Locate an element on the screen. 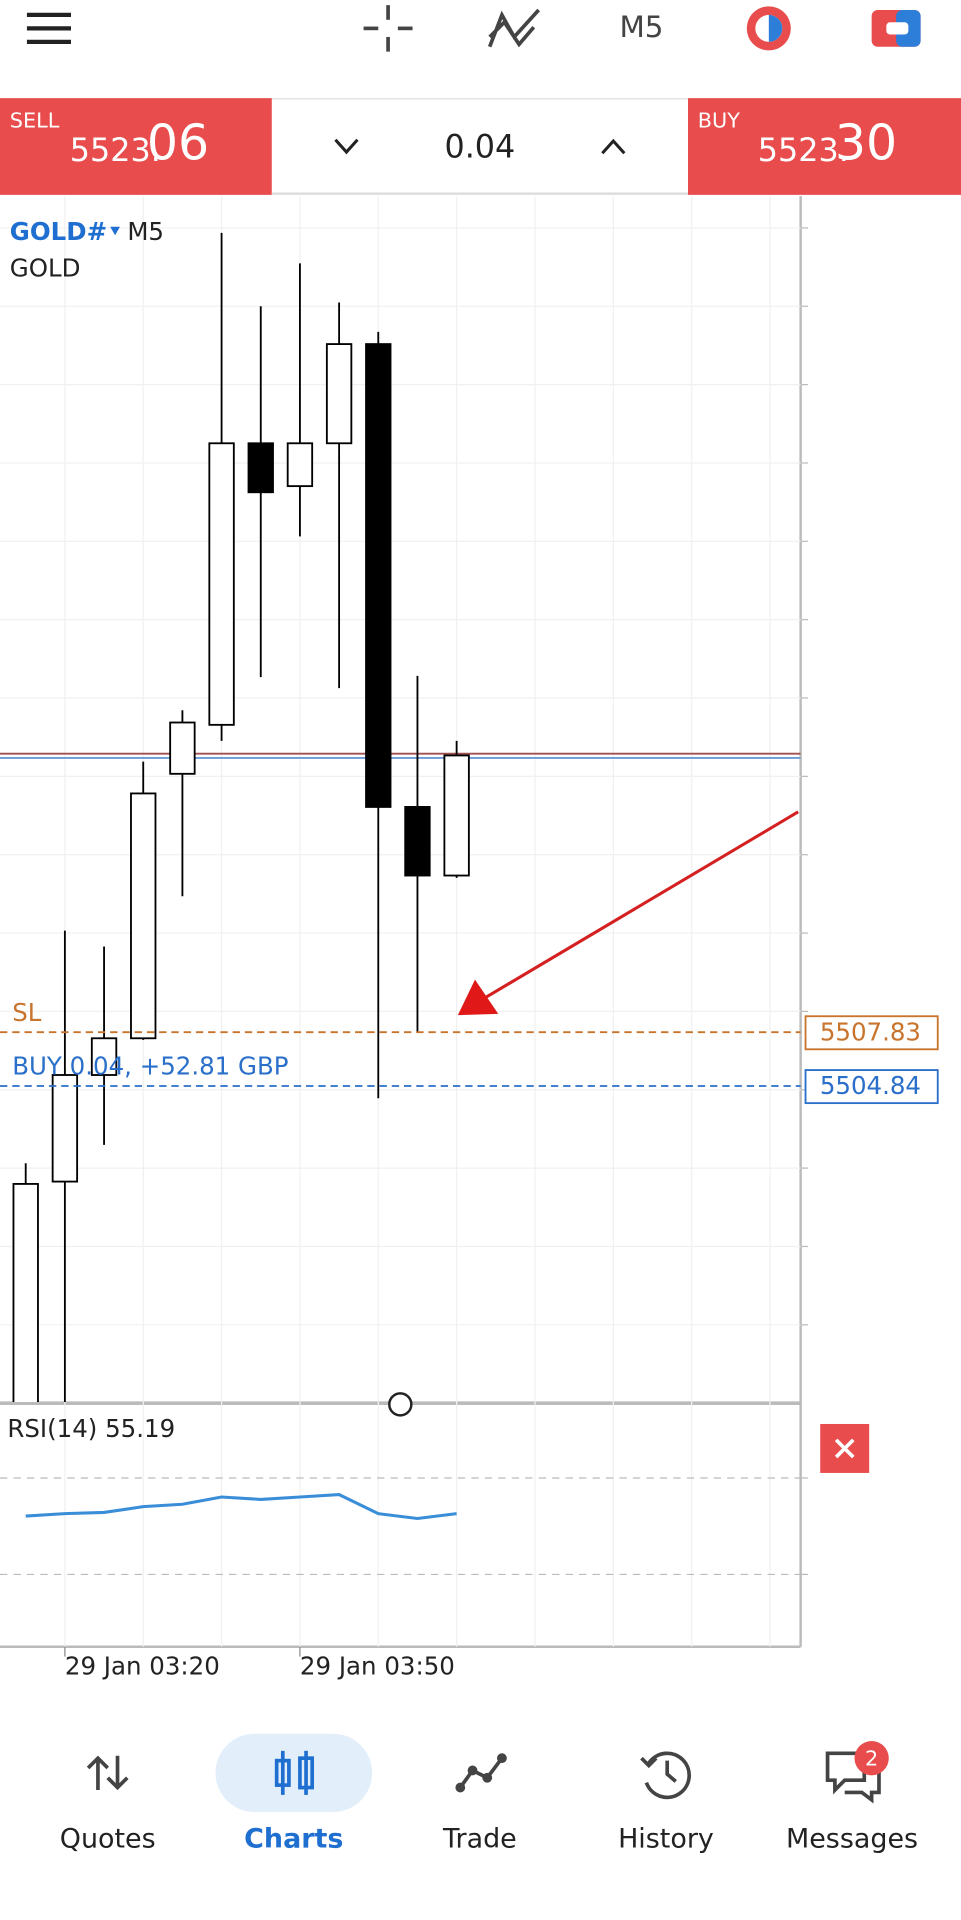 The image size is (961, 1920). symbol-description: GOLD is located at coordinates (45, 268).